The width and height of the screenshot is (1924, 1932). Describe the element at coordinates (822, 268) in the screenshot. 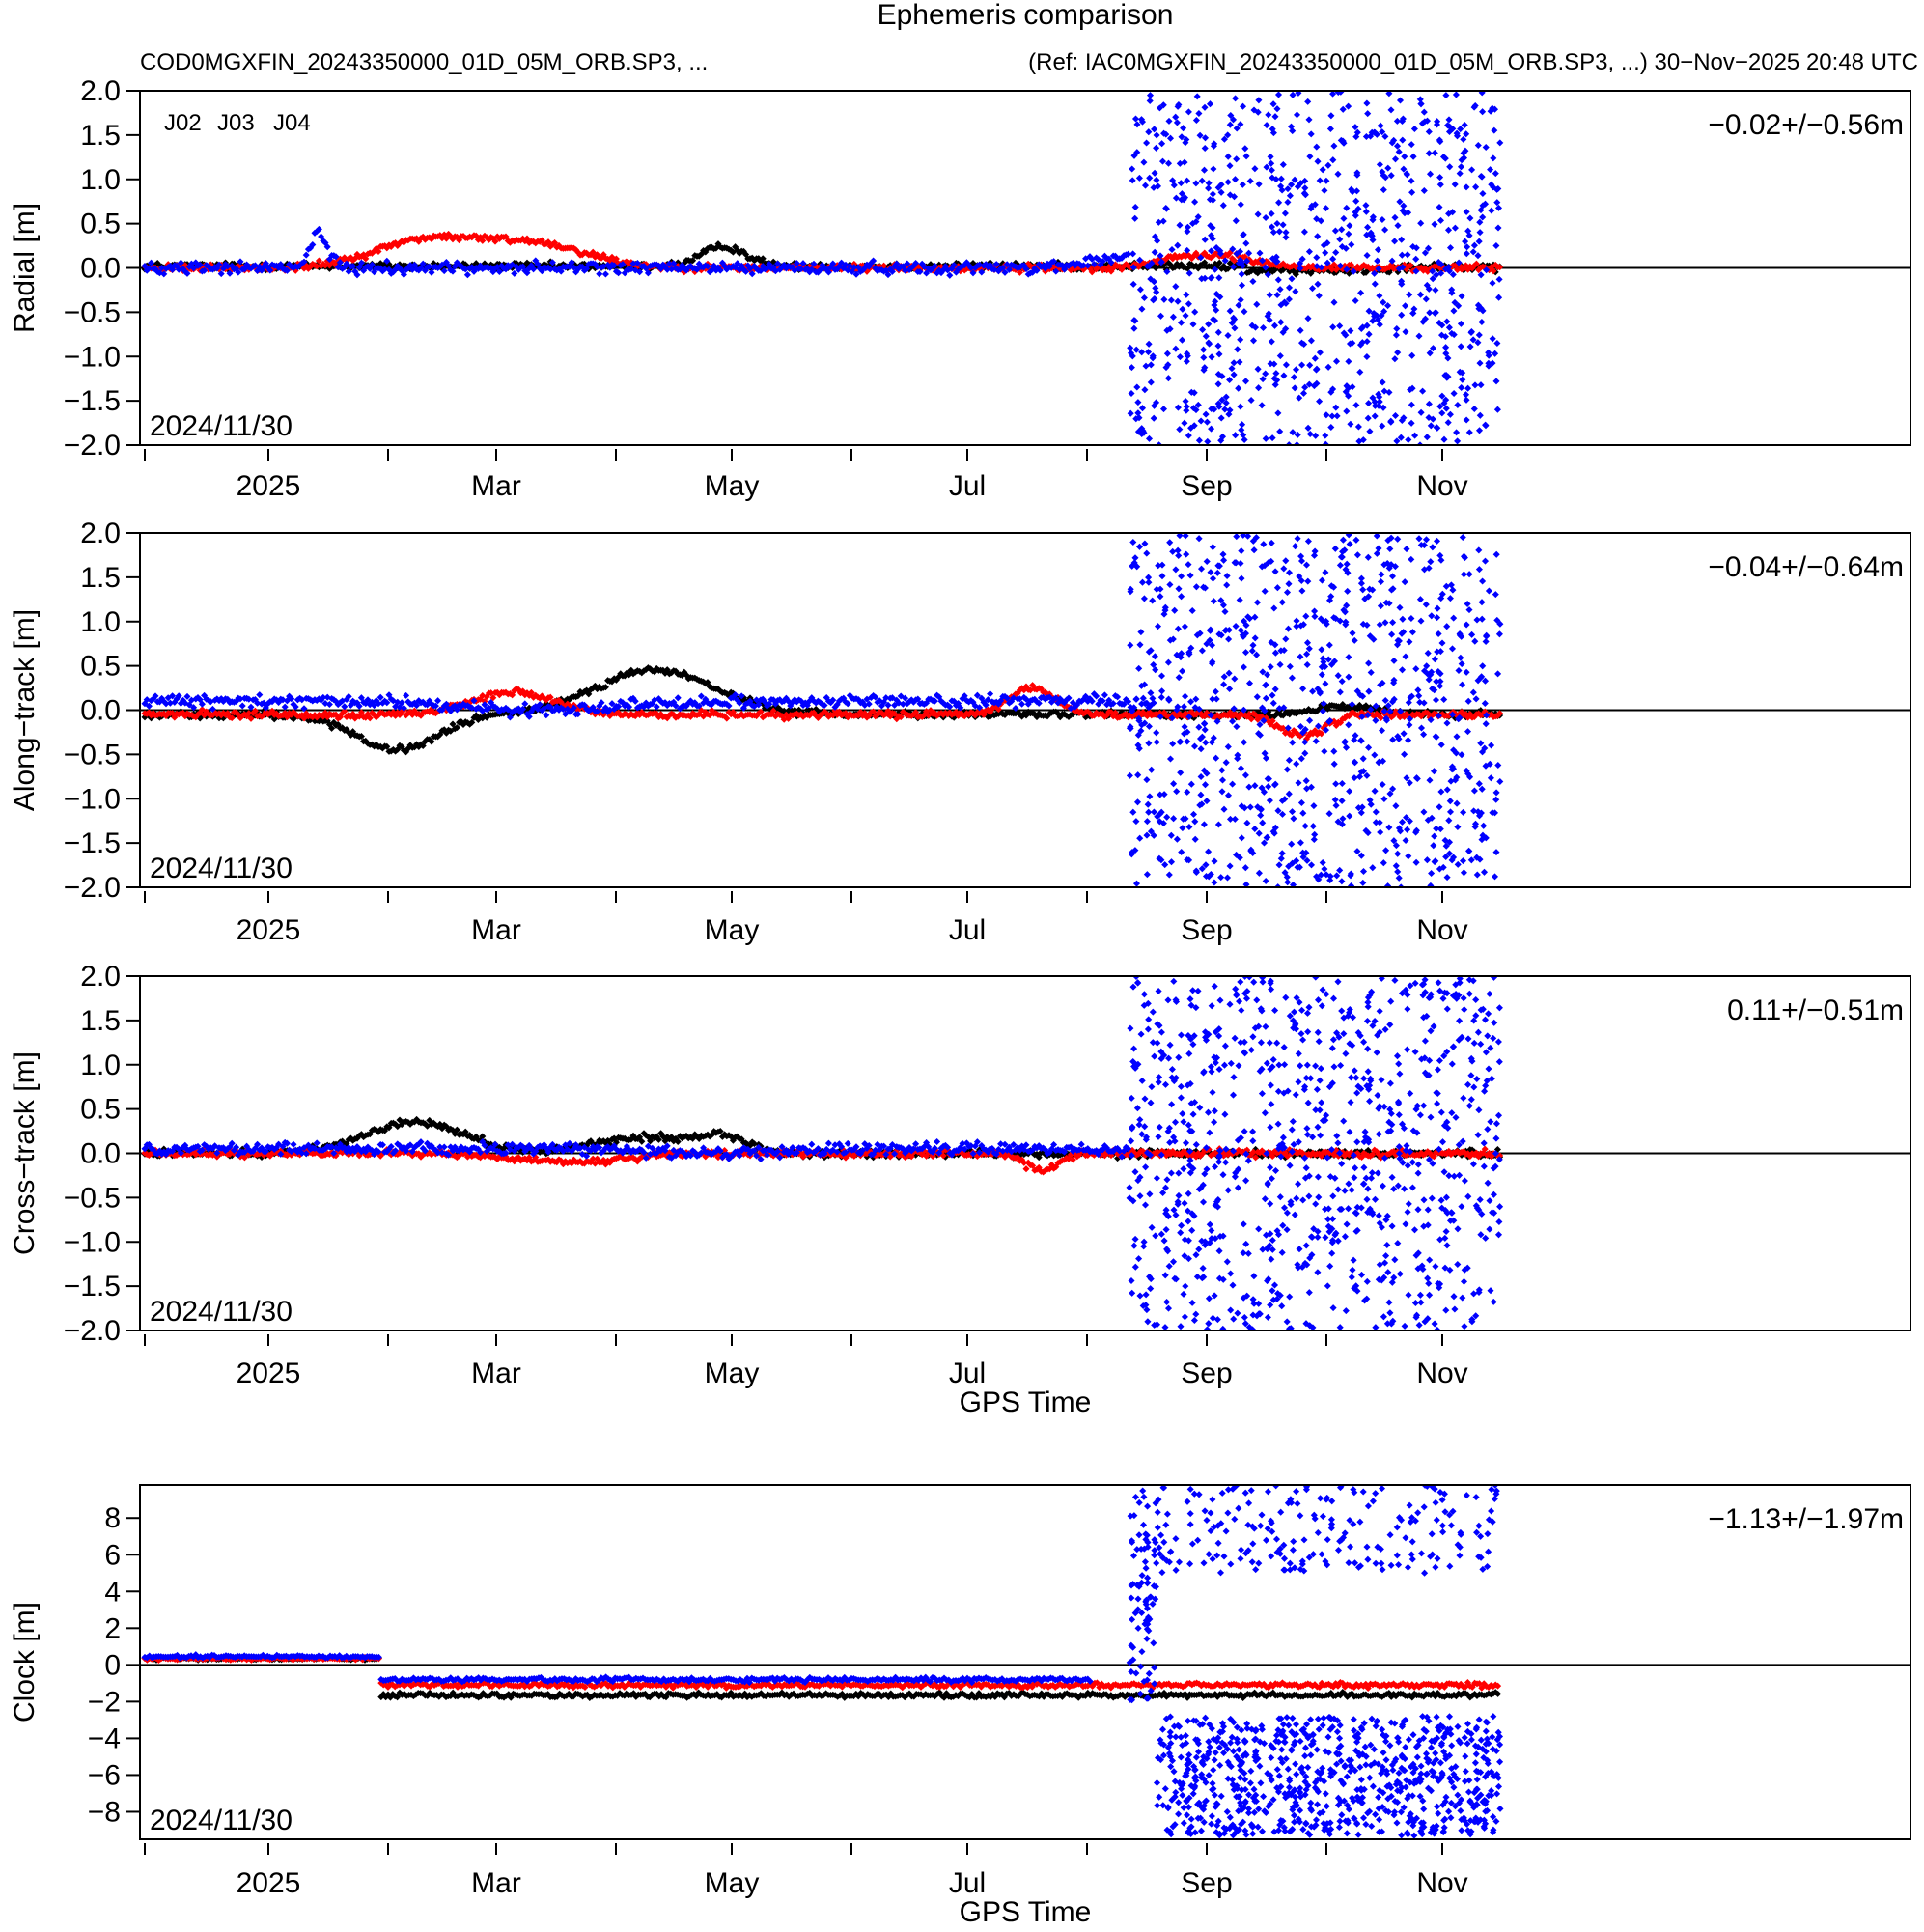

I see `series-j04` at that location.